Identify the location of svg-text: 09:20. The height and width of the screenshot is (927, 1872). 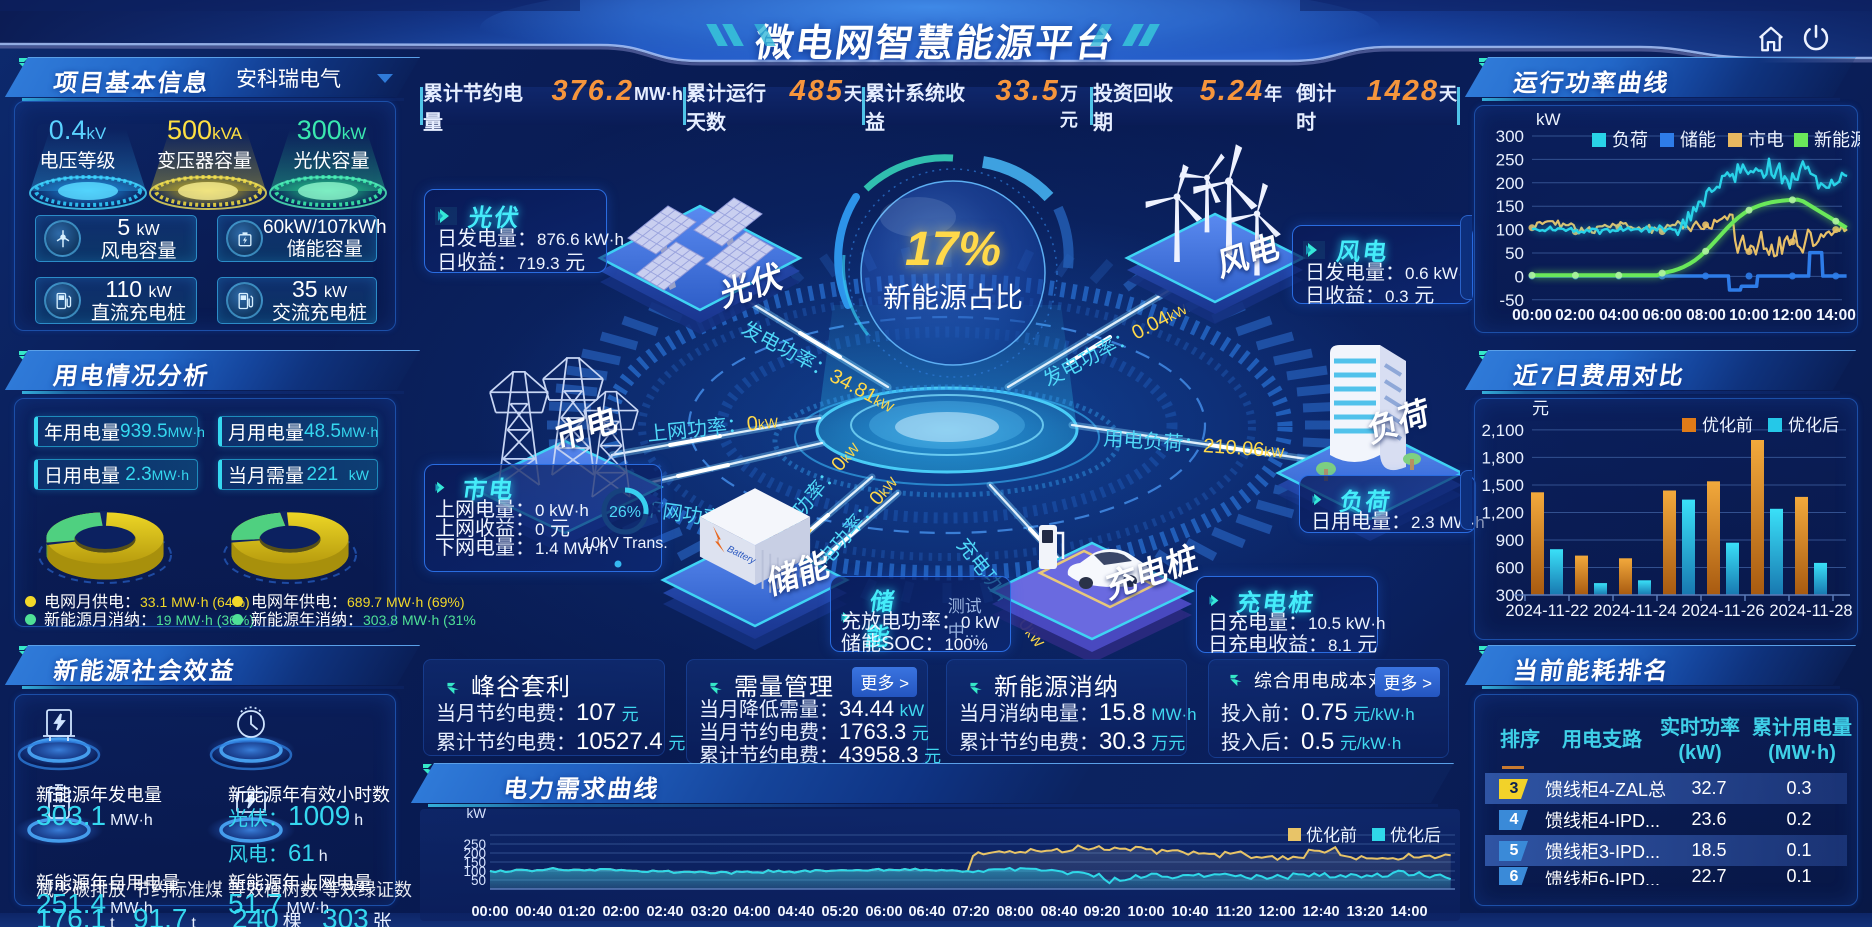
(1101, 912).